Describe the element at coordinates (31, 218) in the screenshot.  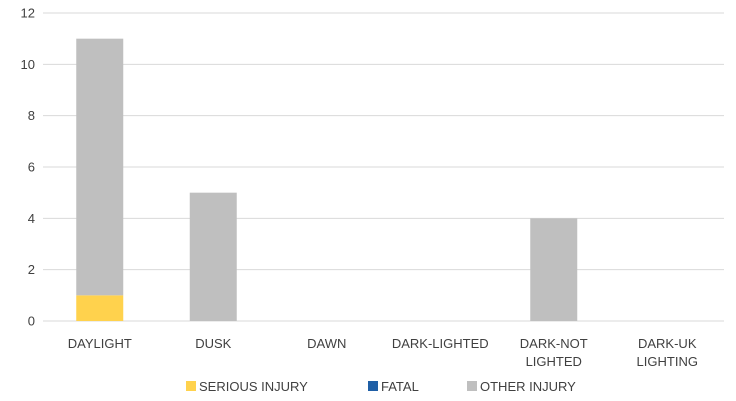
I see `y-tick-label: 4` at that location.